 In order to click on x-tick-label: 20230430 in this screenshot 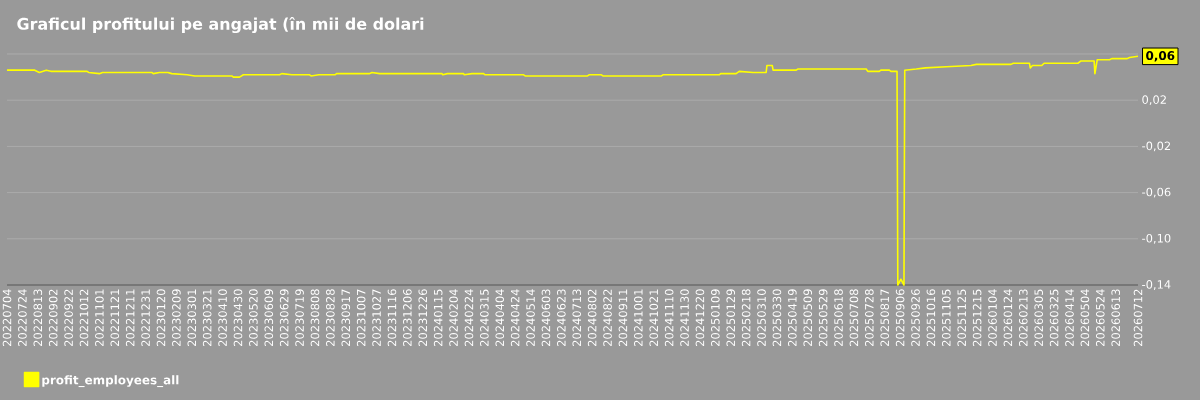, I will do `click(238, 317)`.